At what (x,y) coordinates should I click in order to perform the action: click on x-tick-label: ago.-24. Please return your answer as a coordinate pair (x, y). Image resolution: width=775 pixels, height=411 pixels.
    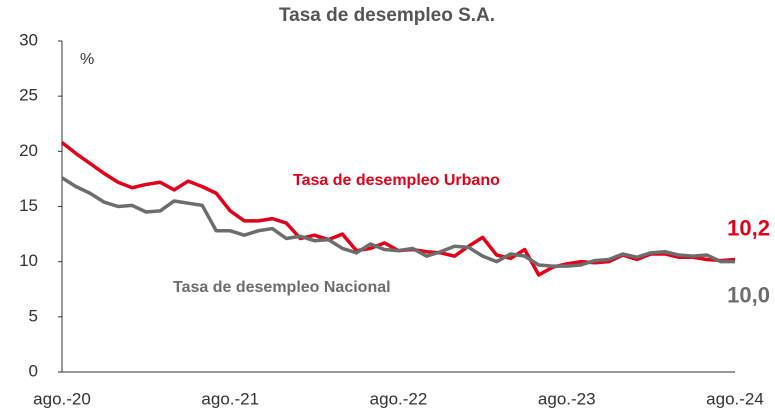
    Looking at the image, I should click on (735, 398).